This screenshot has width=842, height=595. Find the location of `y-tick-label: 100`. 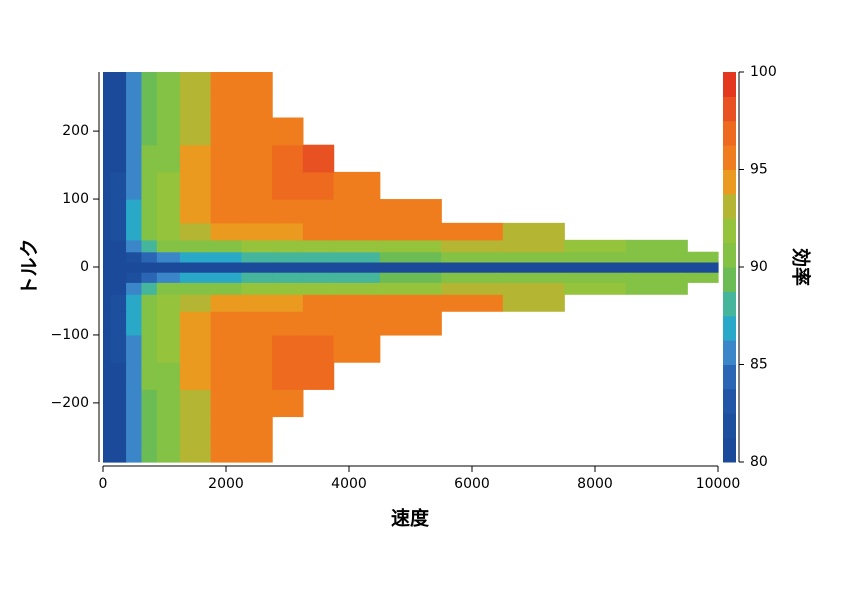

y-tick-label: 100 is located at coordinates (75, 199).